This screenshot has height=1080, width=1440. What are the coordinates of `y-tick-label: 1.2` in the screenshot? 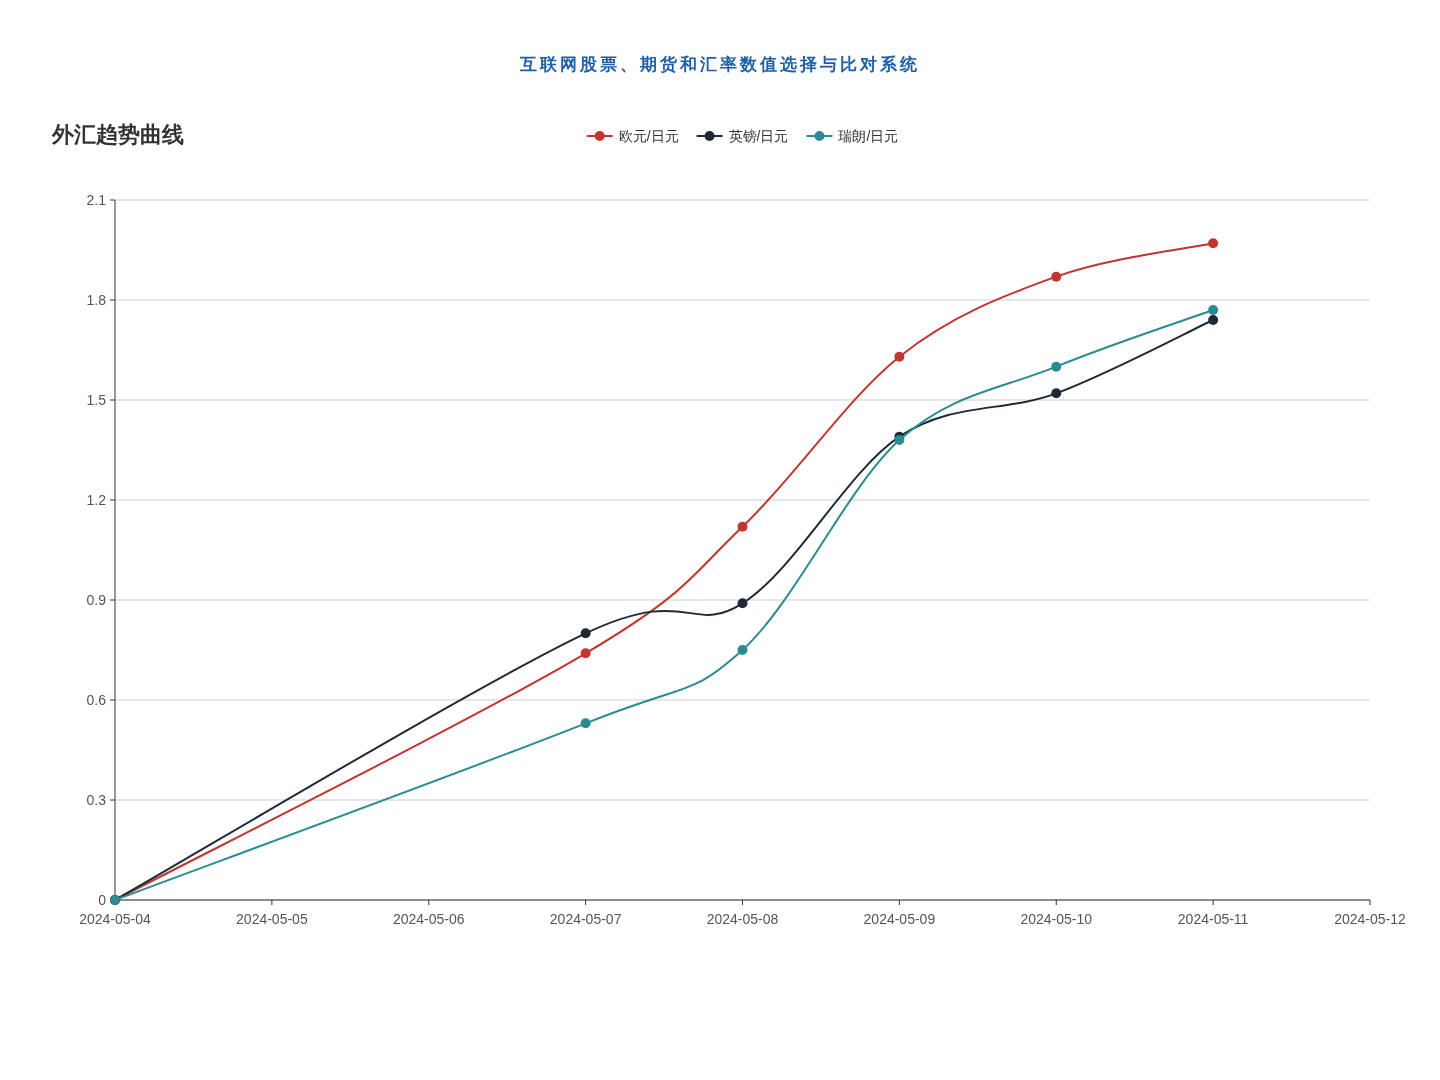 It's located at (96, 500).